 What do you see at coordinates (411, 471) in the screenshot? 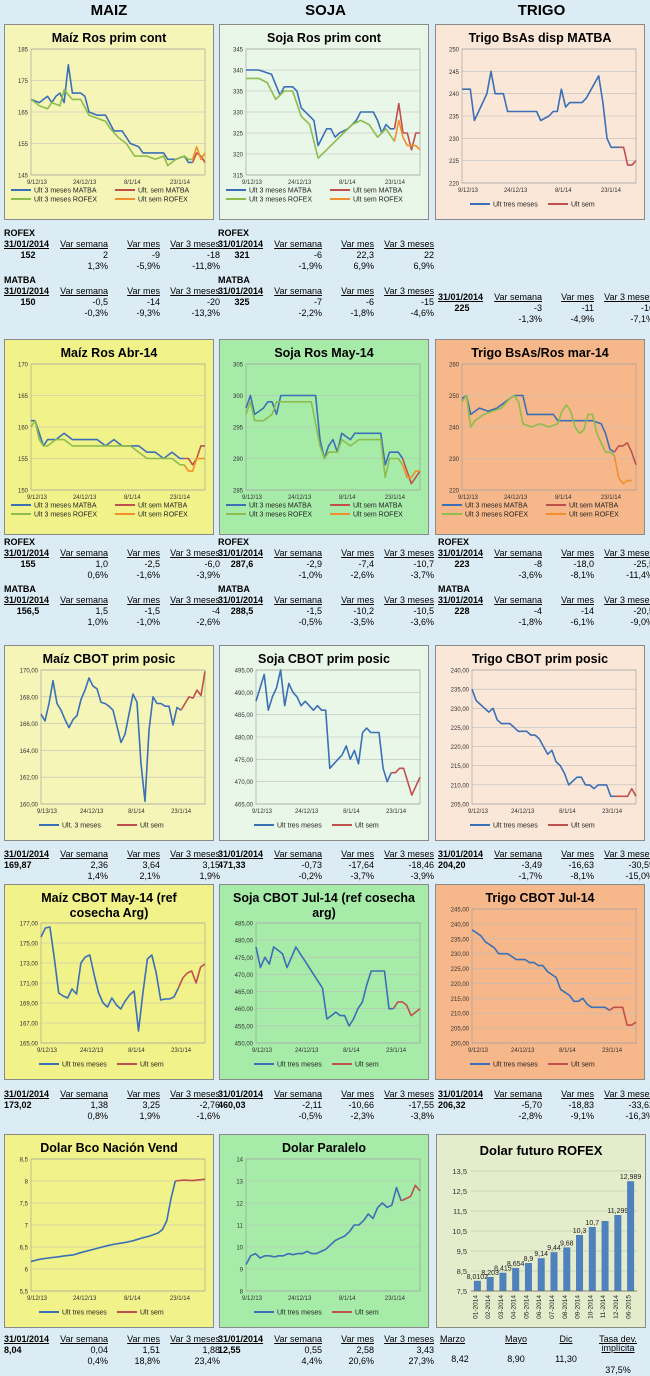
I see `series-line` at bounding box center [411, 471].